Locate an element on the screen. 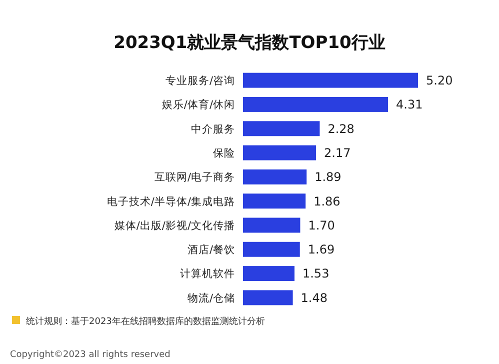 The image size is (499, 364). y-tick-label: 保险 is located at coordinates (224, 153).